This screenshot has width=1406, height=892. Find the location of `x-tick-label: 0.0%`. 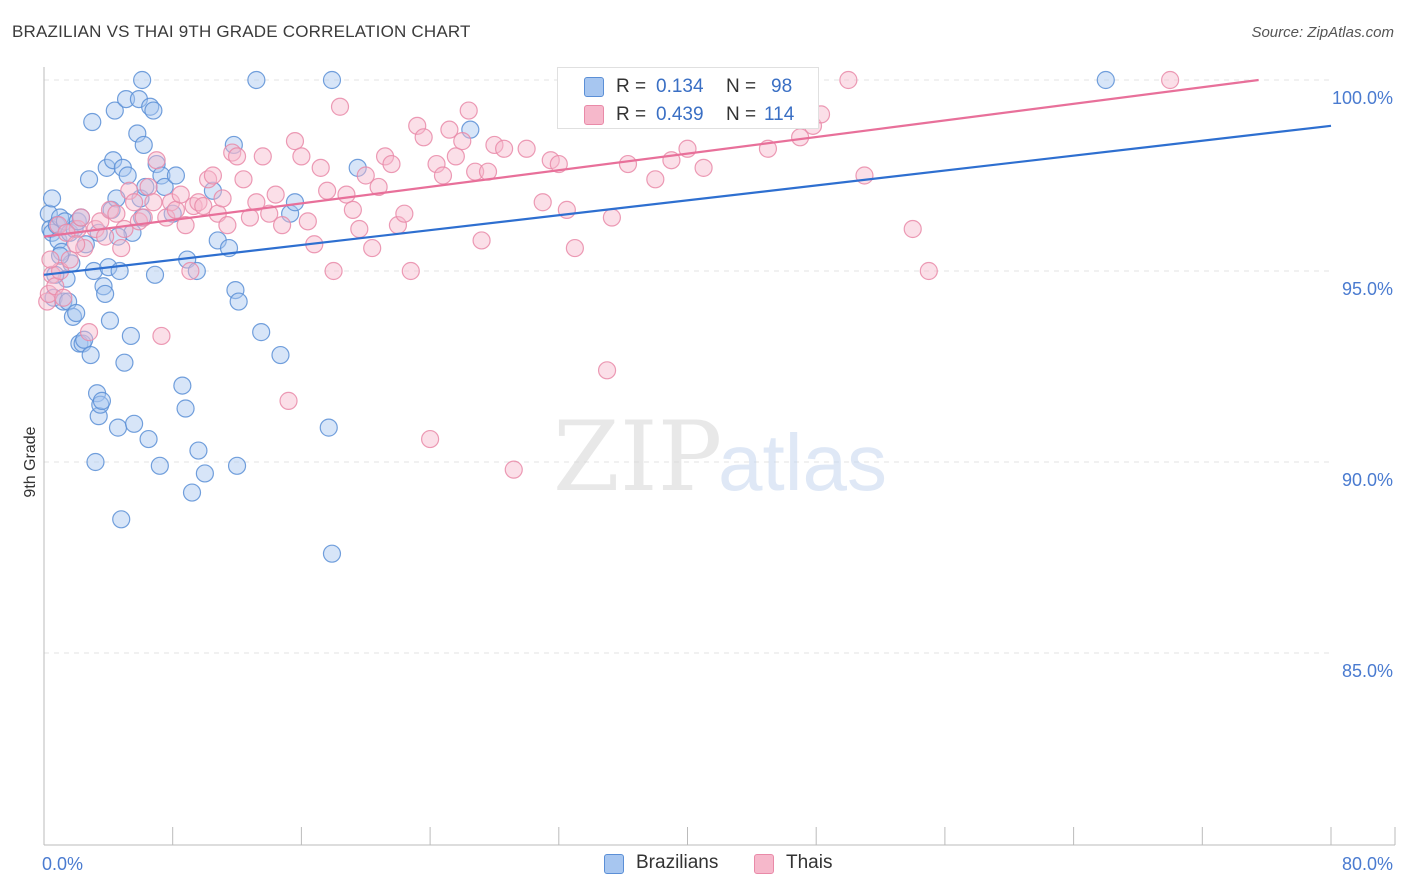

x-tick-label: 0.0% is located at coordinates (62, 864).